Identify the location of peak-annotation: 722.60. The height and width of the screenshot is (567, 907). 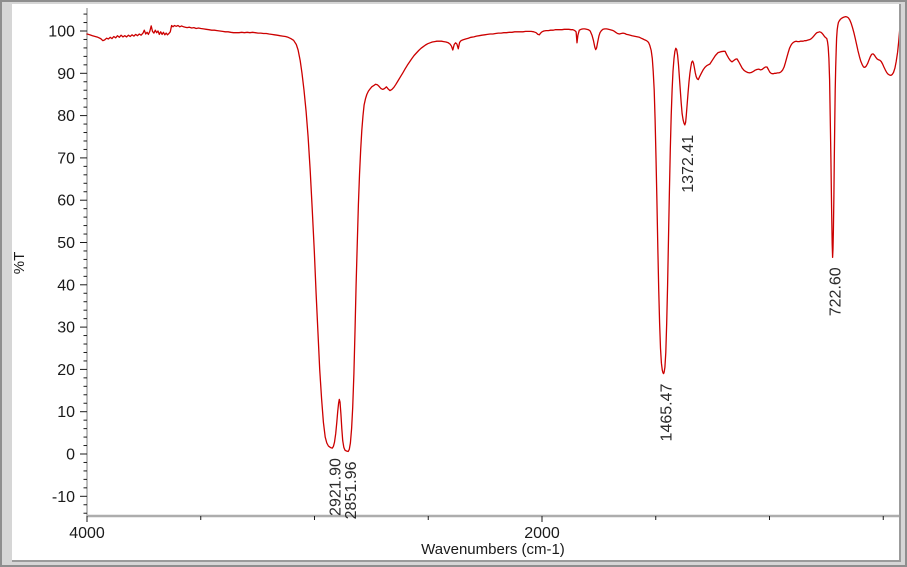
(836, 291).